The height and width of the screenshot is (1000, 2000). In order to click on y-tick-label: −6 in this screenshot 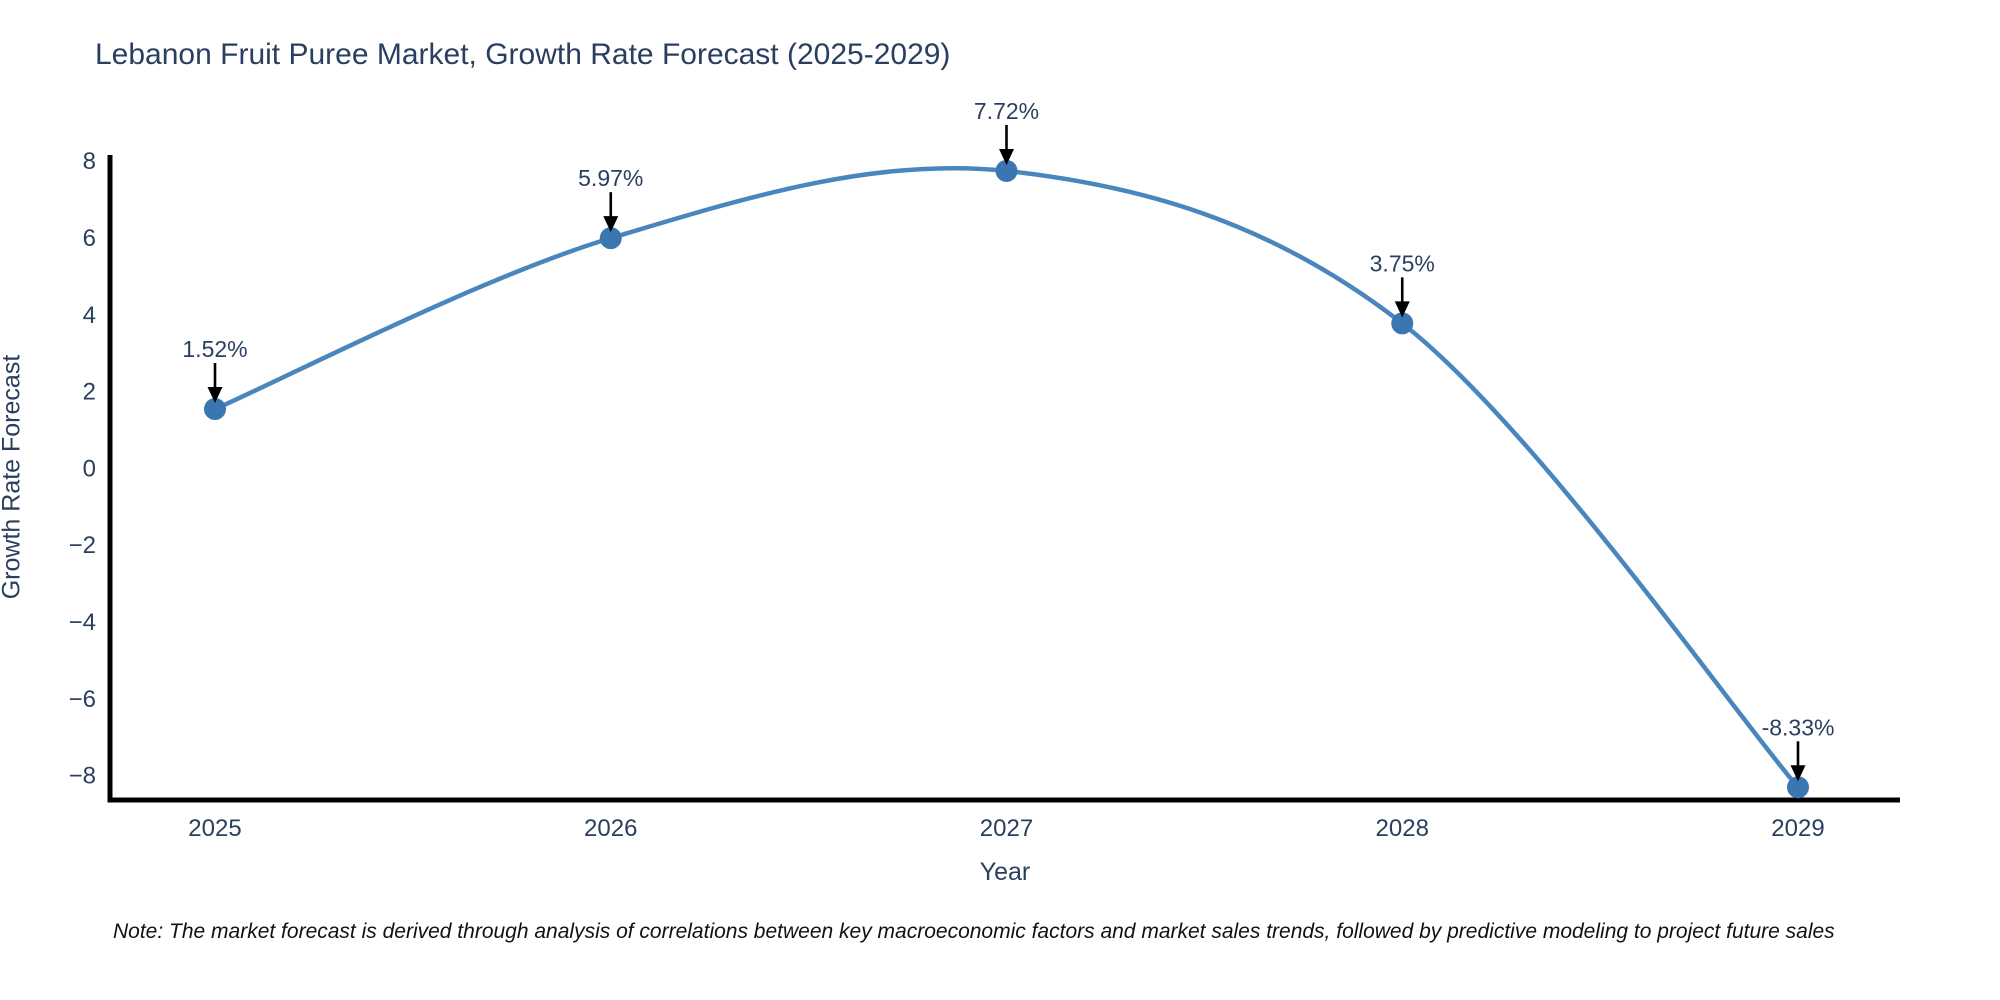, I will do `click(82, 699)`.